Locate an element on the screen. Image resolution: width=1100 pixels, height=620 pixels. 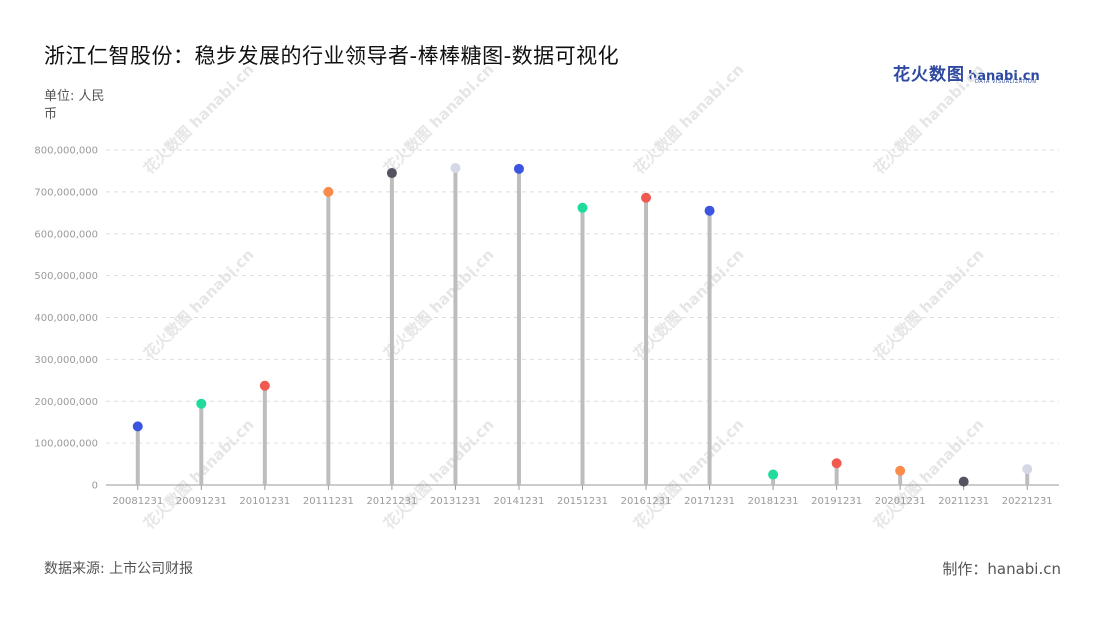
watermark-0: 花火数图 hanabi.cn is located at coordinates (198, 118).